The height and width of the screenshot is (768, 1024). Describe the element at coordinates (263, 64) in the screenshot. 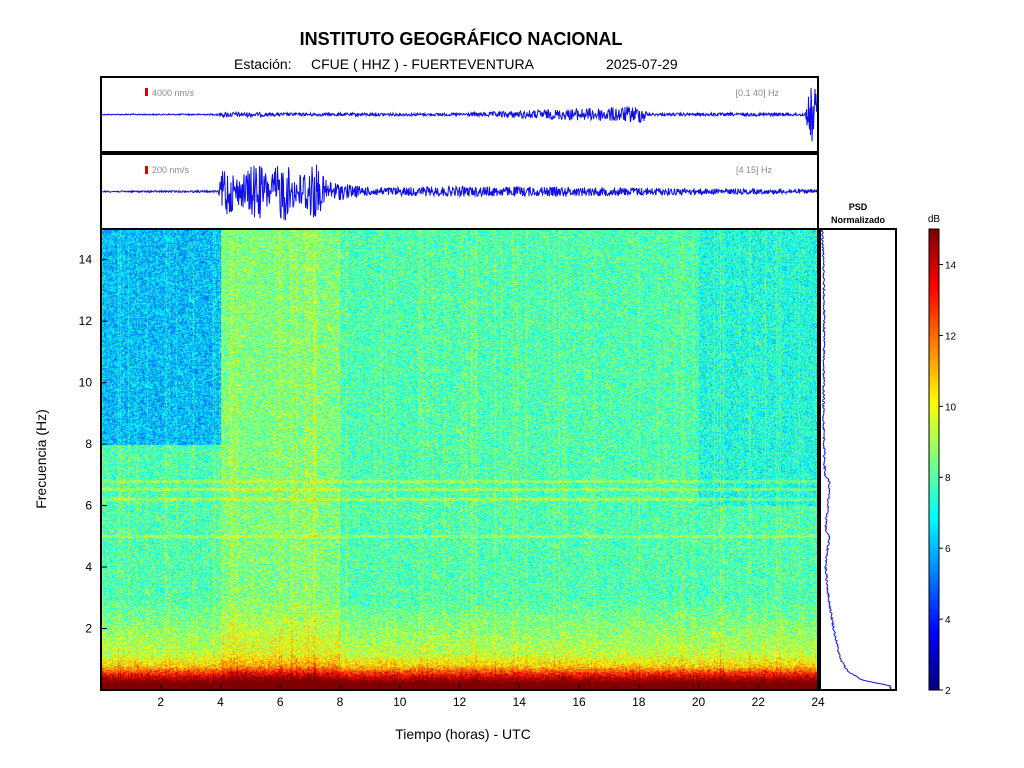

I see `station-prefix: Estación:` at that location.